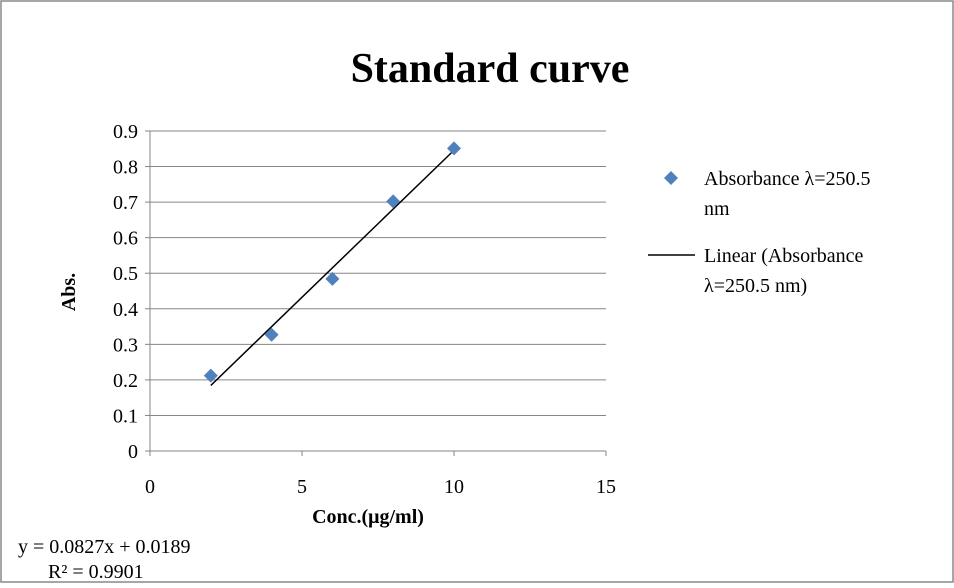 Image resolution: width=954 pixels, height=588 pixels. I want to click on x-tick-label: 0, so click(150, 487).